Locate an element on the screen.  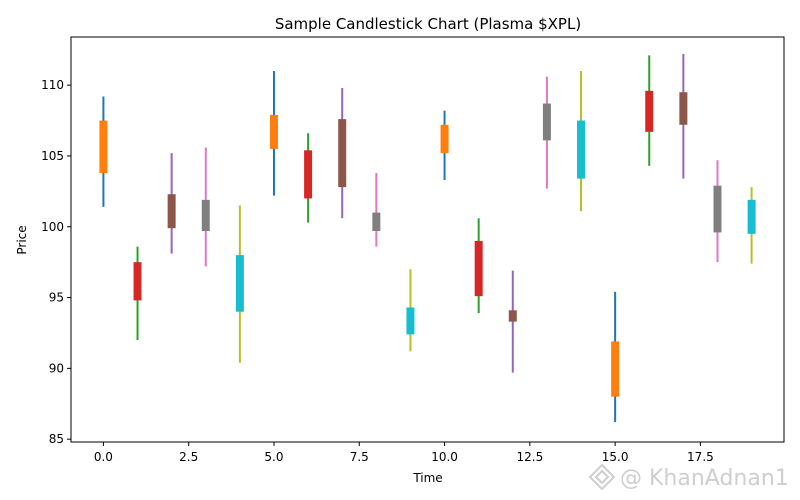
x-axis-label: Time is located at coordinates (427, 478).